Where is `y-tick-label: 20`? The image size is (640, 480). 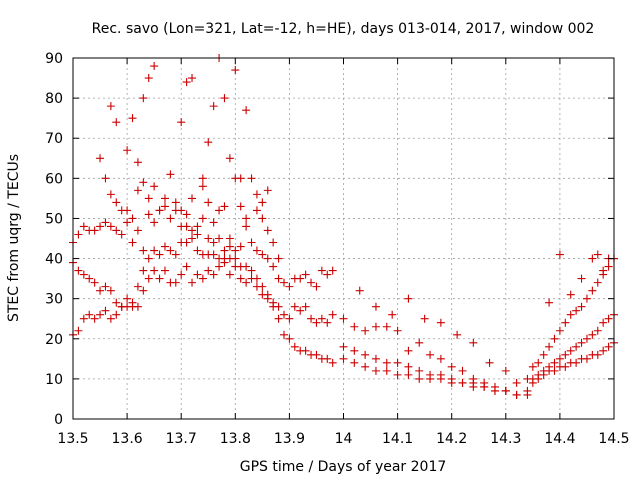 y-tick-label: 20 is located at coordinates (54, 340).